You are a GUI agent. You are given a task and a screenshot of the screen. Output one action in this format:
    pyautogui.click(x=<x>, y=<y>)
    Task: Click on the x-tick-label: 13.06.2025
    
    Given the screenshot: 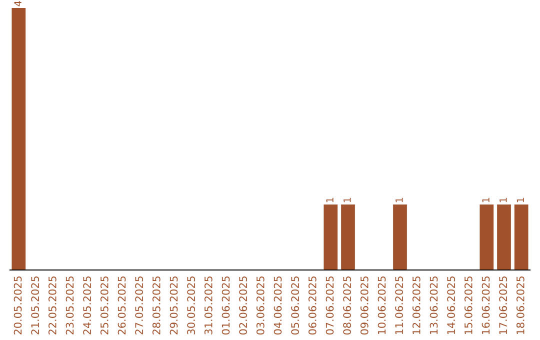 What is the action you would take?
    pyautogui.click(x=434, y=305)
    